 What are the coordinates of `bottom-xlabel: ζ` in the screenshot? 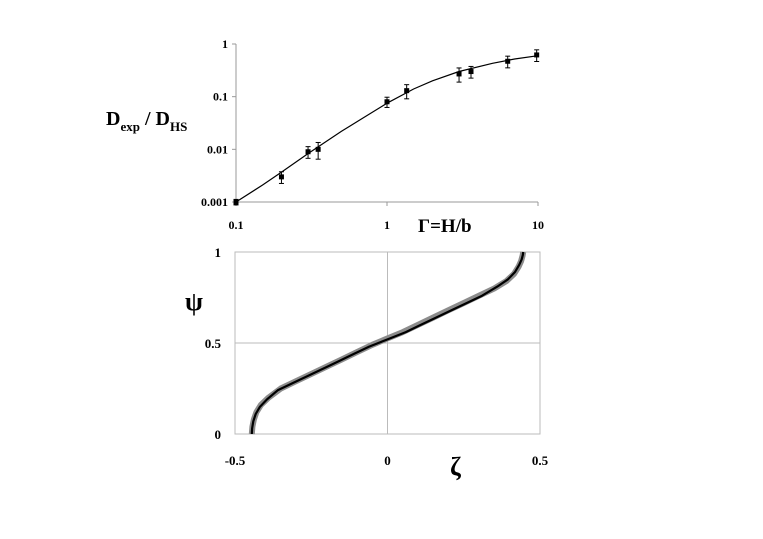 It's located at (455, 466).